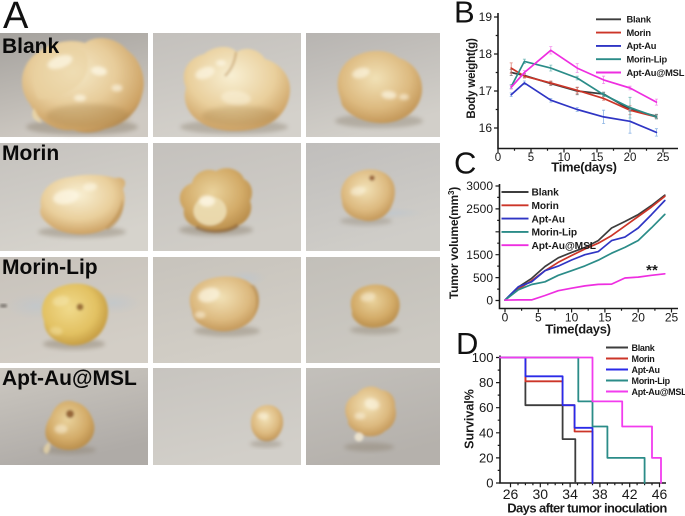 This screenshot has width=685, height=516. I want to click on svg-text: 30, so click(541, 494).